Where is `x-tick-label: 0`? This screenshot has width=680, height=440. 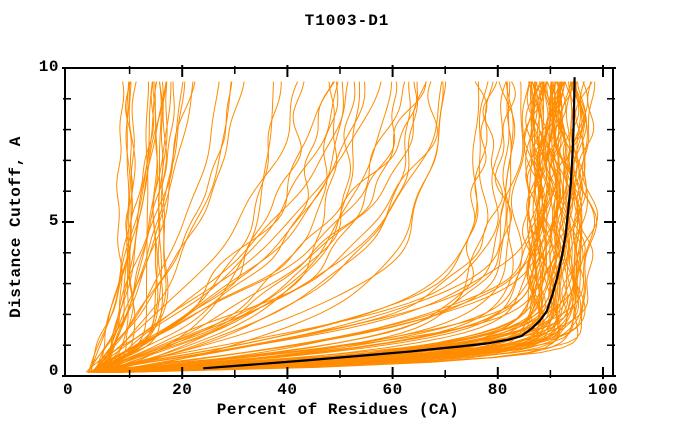
x-tick-label: 0 is located at coordinates (68, 390).